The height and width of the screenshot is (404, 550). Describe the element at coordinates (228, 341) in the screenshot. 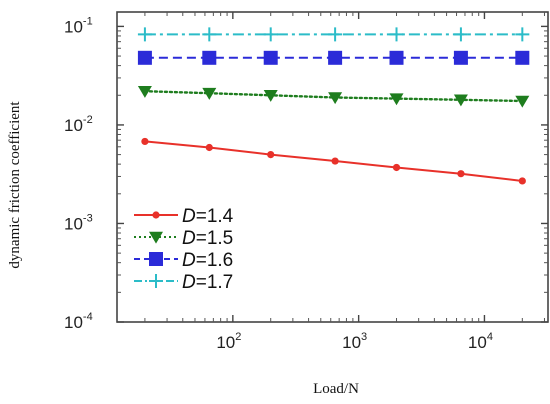

I see `x-tick-label: 10²` at that location.